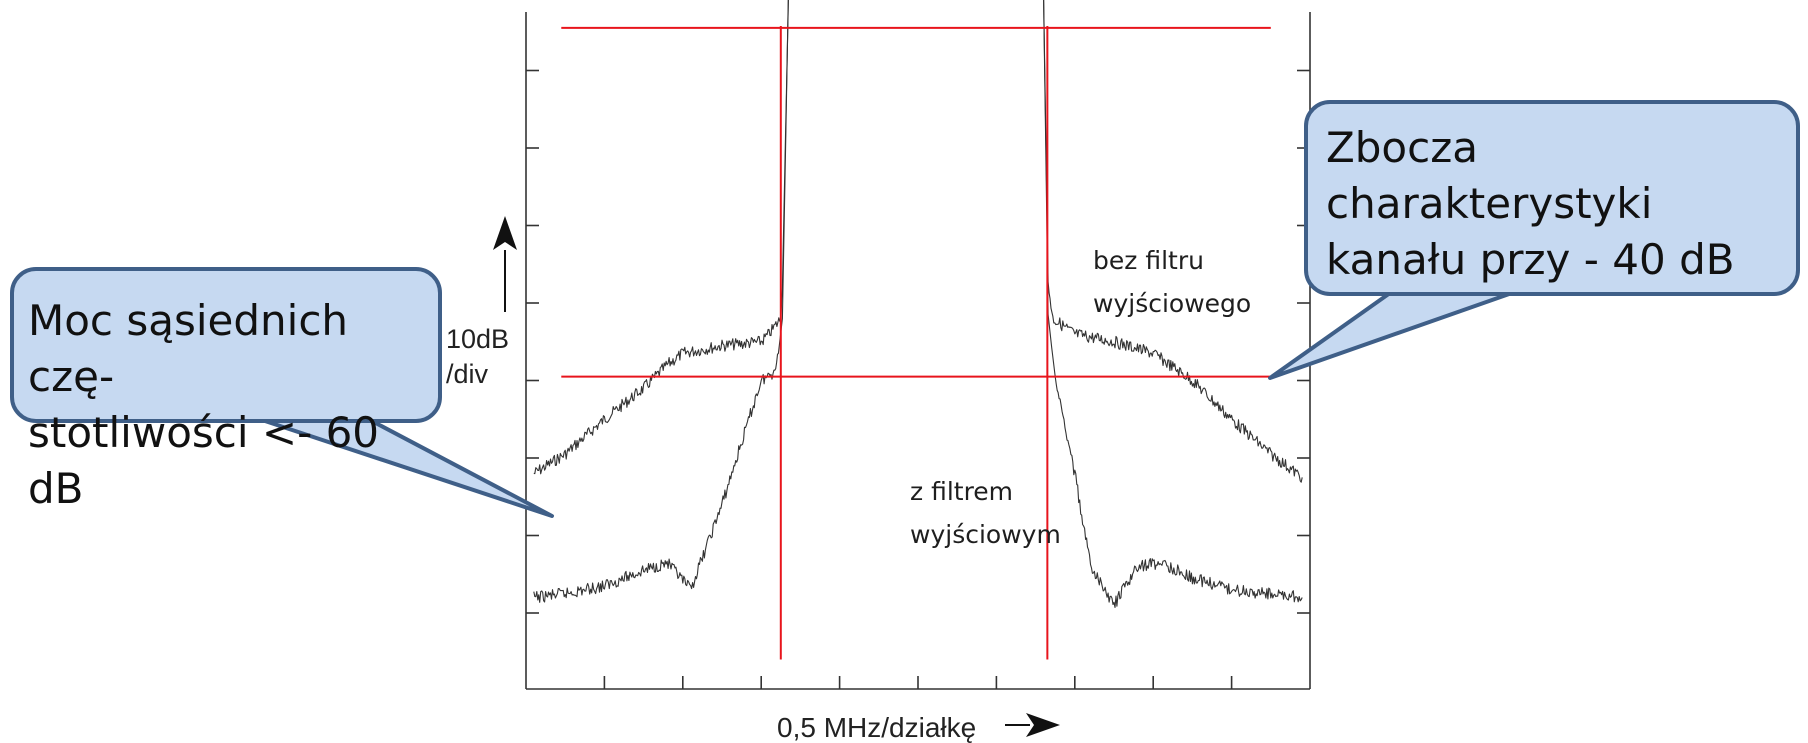 Image resolution: width=1808 pixels, height=743 pixels. Describe the element at coordinates (1043, 725) in the screenshot. I see `x-arrow-head` at that location.